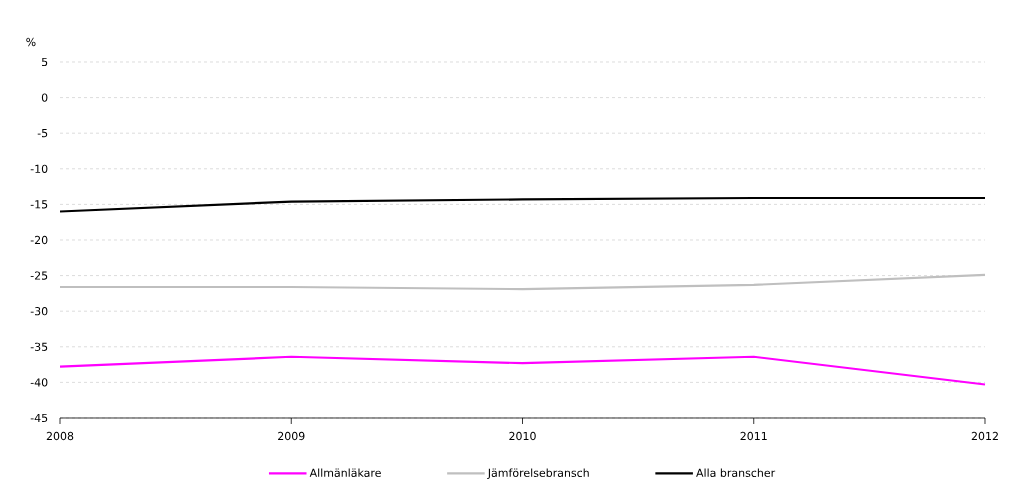 Image resolution: width=1010 pixels, height=500 pixels. I want to click on legend-label: Alla branscher, so click(736, 472).